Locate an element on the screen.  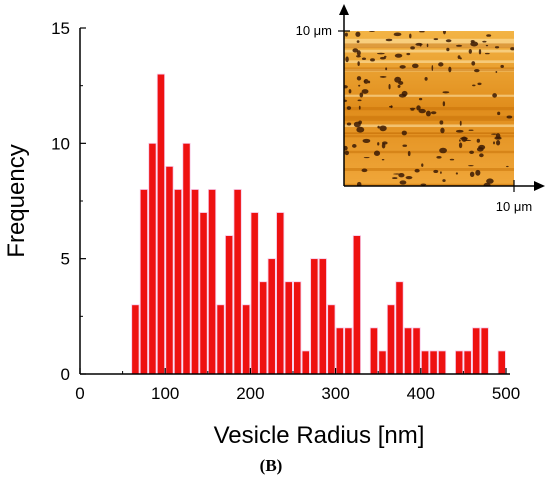
y-tick-label: 15 is located at coordinates (60, 28).